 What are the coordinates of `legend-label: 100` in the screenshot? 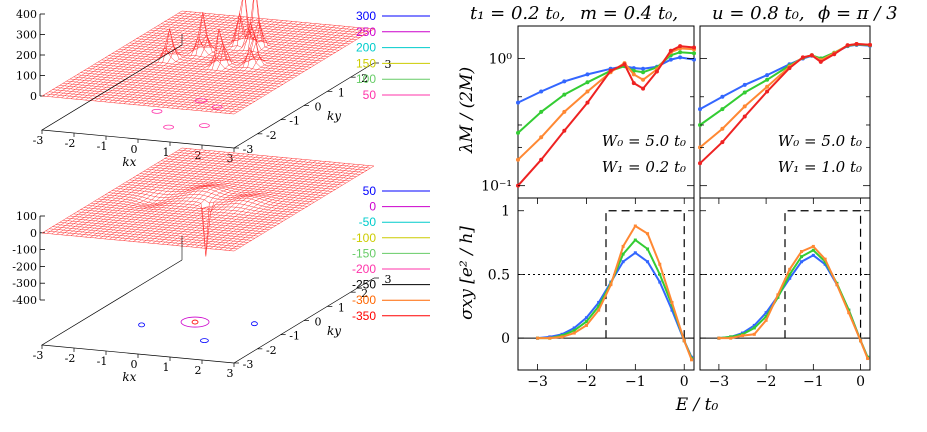 It's located at (366, 79).